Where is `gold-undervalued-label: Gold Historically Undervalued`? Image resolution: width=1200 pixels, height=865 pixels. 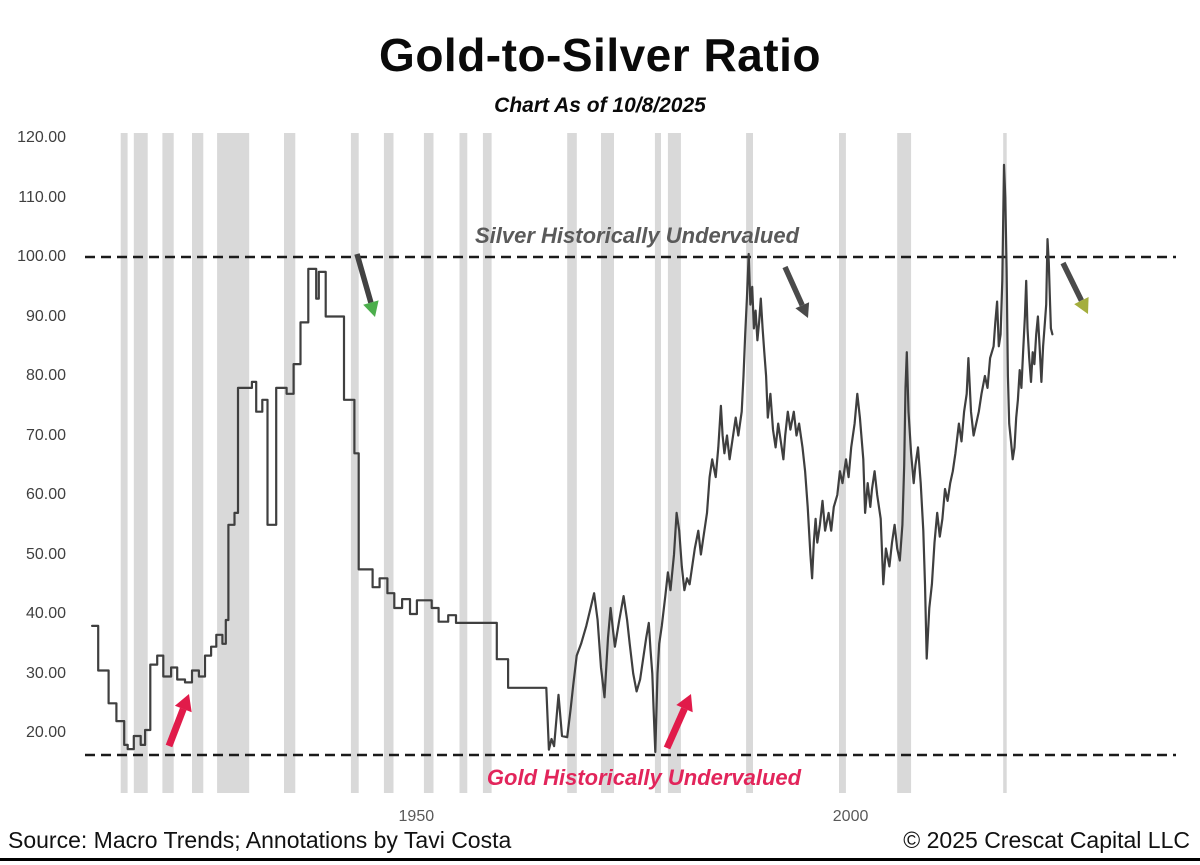
gold-undervalued-label: Gold Historically Undervalued is located at coordinates (644, 777).